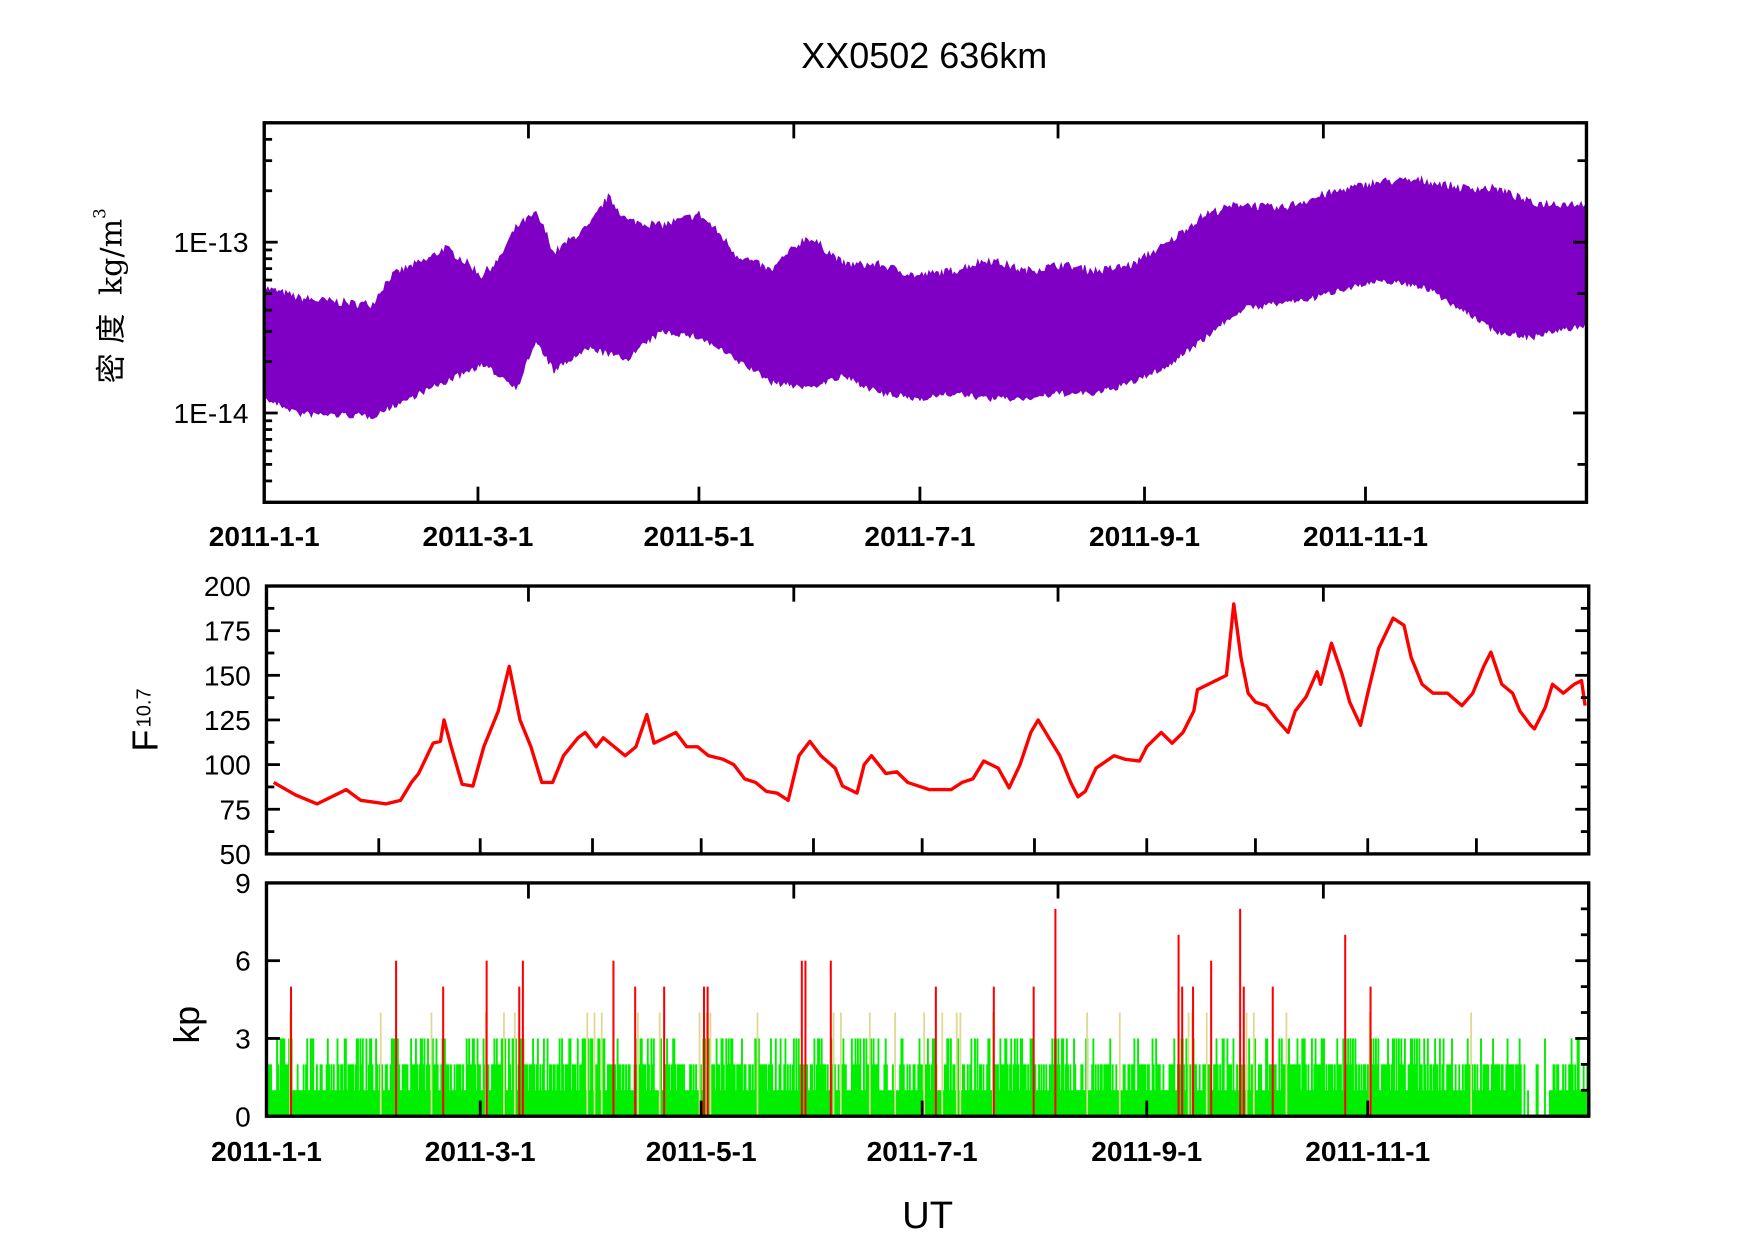  I want to click on kp-storm-bar, so click(486, 1038).